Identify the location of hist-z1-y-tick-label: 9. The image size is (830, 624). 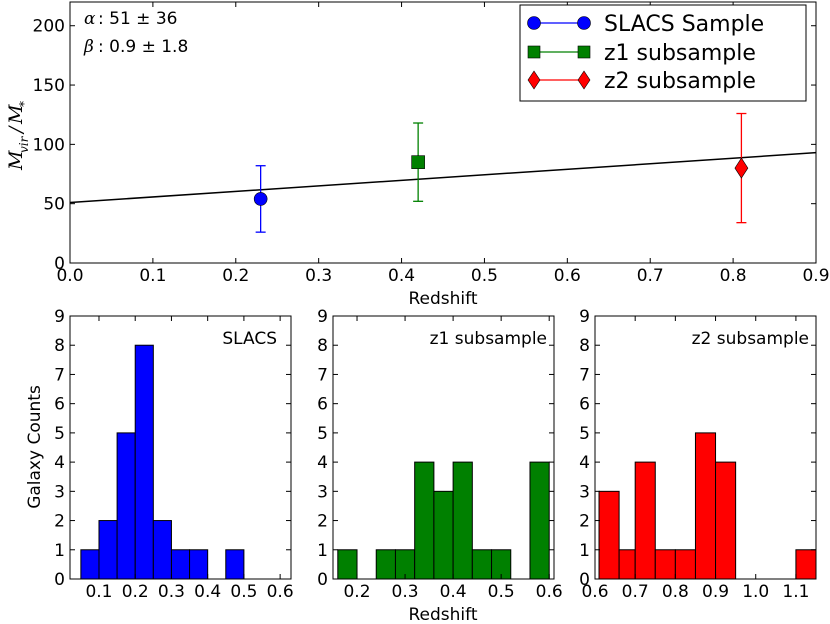
(322, 317).